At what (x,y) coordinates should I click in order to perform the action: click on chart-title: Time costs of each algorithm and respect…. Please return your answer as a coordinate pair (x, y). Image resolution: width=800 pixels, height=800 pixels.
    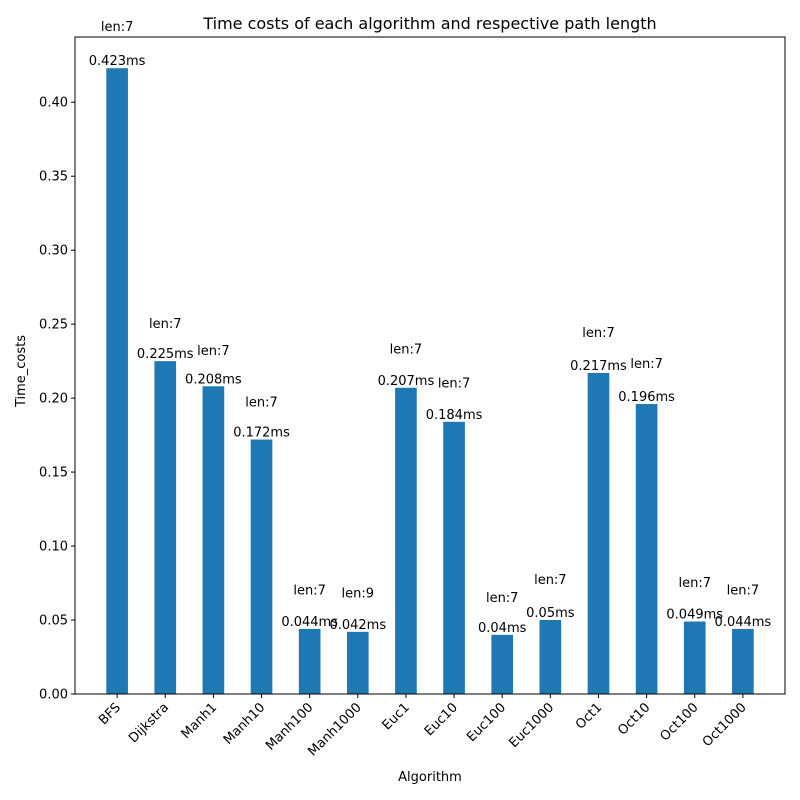
    Looking at the image, I should click on (429, 23).